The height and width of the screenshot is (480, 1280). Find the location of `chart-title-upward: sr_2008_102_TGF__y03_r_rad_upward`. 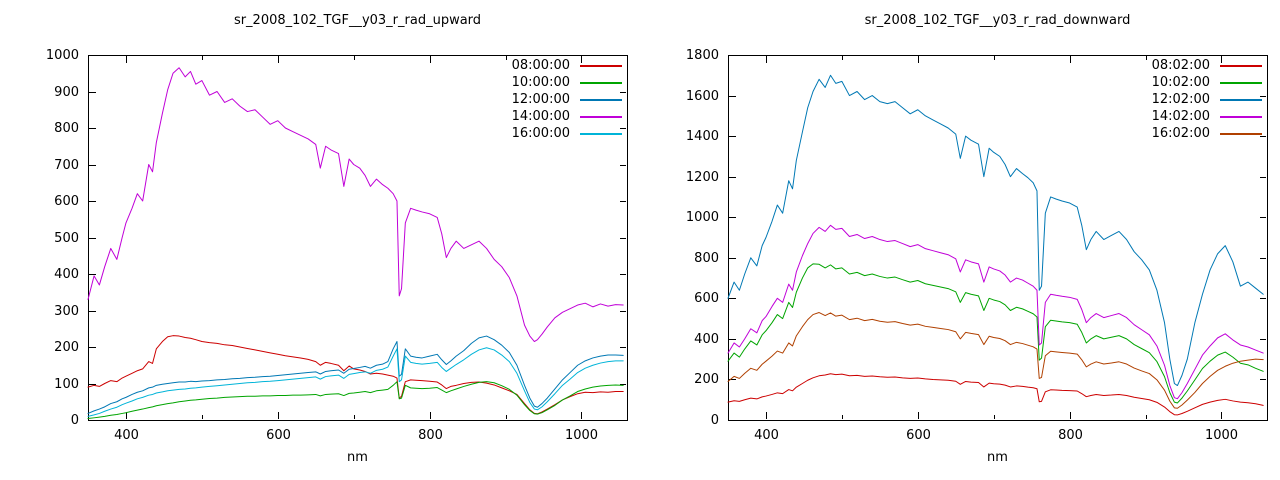

chart-title-upward: sr_2008_102_TGF__y03_r_rad_upward is located at coordinates (357, 20).